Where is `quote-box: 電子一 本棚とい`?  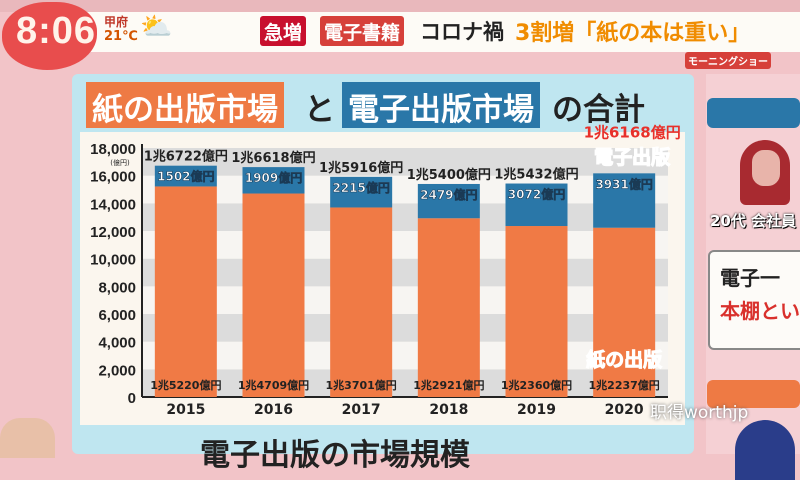 quote-box: 電子一 本棚とい is located at coordinates (754, 300).